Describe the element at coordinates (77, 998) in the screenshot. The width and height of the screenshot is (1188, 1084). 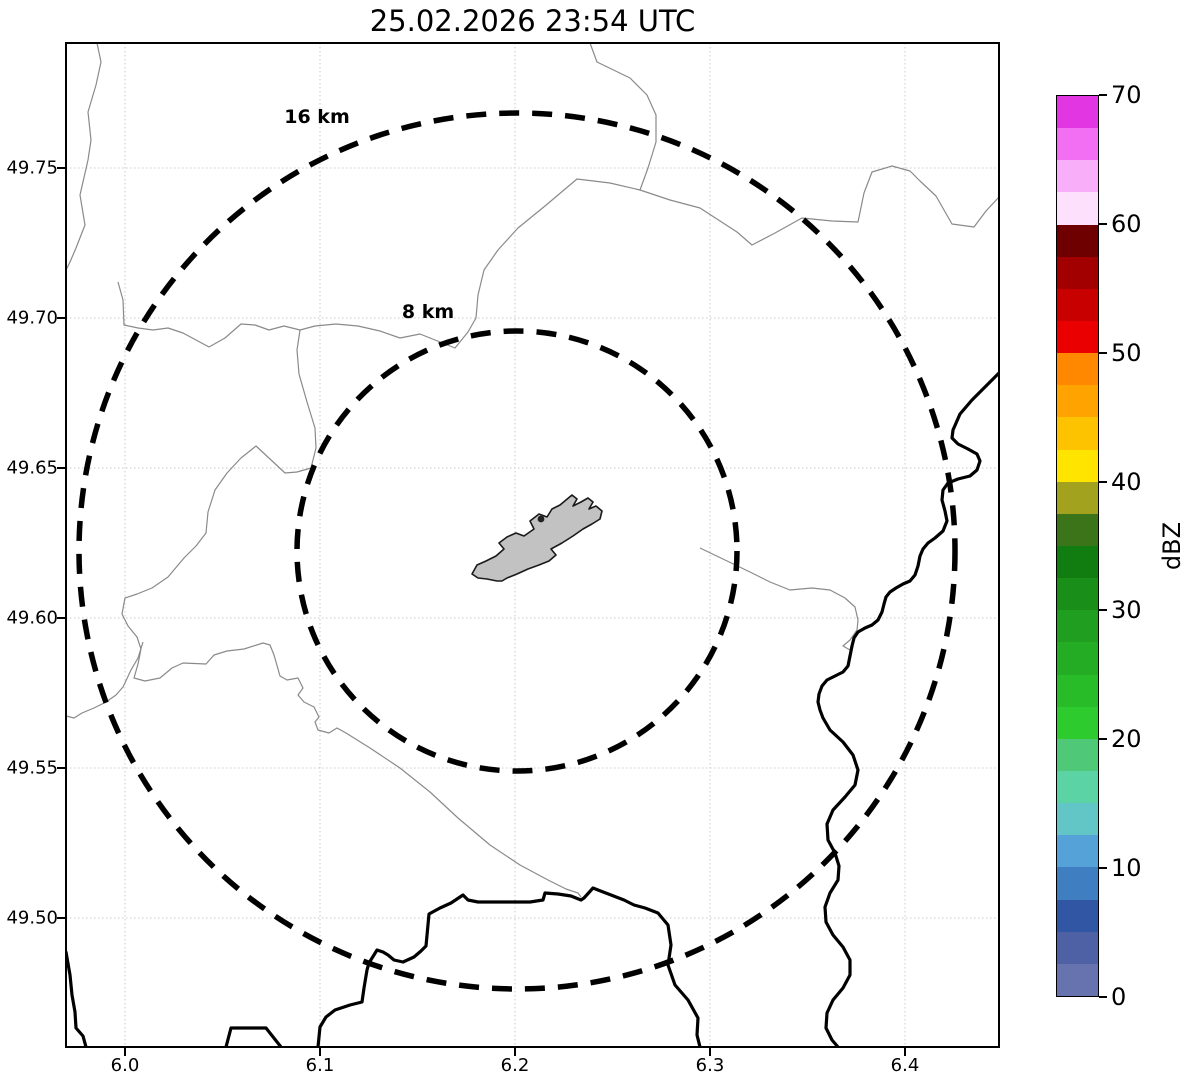
I see `country-border-southwest` at that location.